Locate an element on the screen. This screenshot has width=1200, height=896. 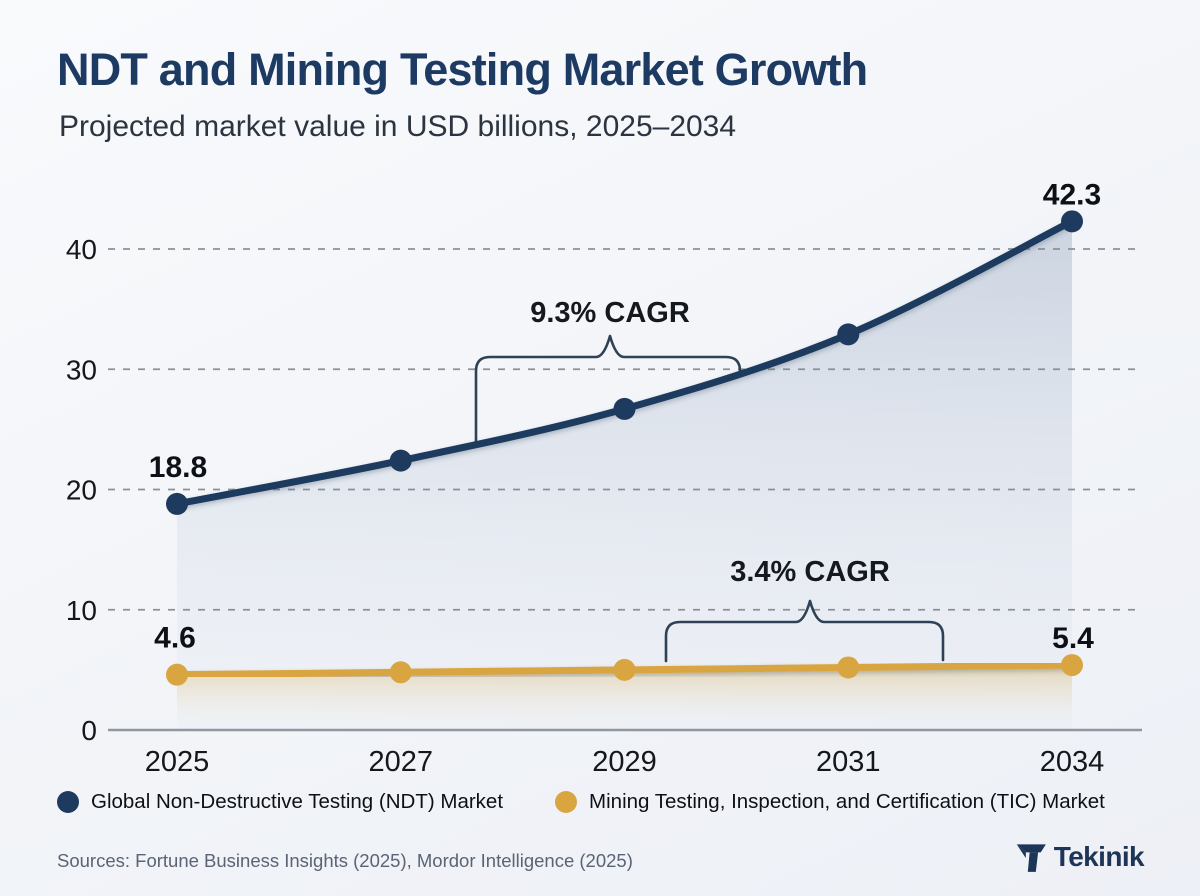
page-title: NDT and Mining Testing Market Growth is located at coordinates (462, 69).